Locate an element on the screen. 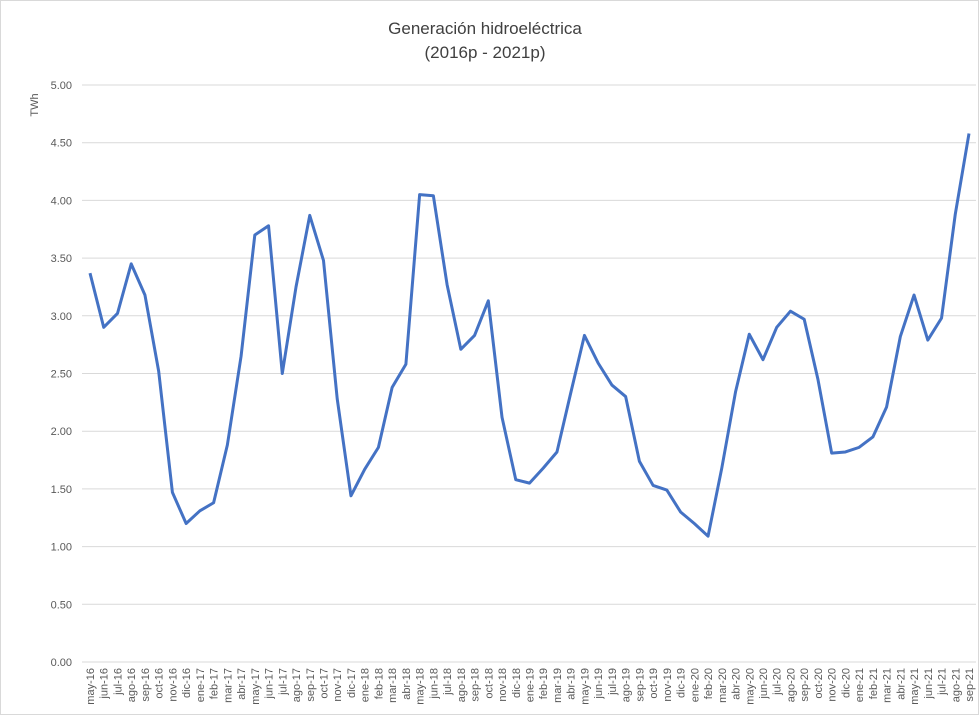  chart-subtitle: (2016p - 2021p) is located at coordinates (485, 52).